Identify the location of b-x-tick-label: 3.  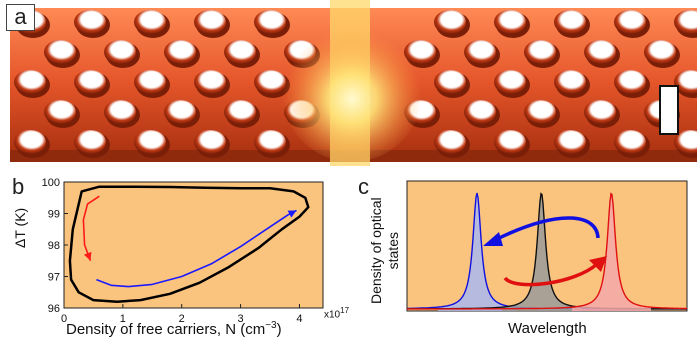
(241, 319).